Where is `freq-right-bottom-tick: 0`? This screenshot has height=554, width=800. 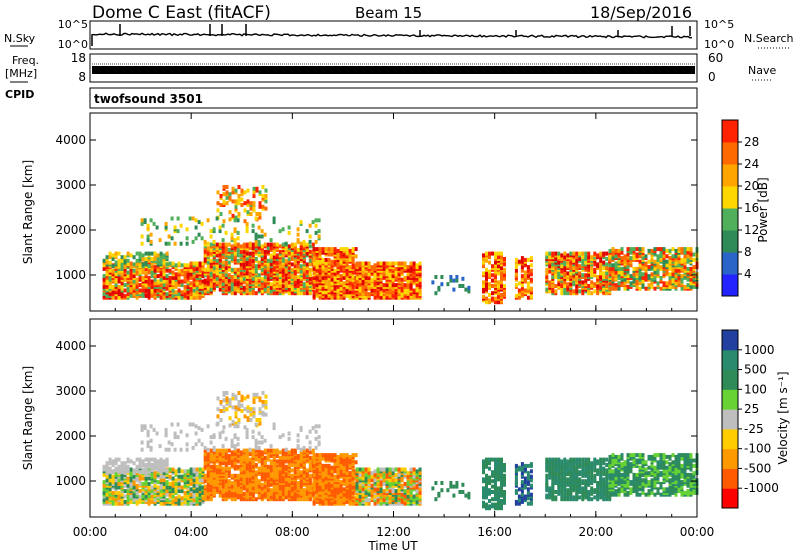
freq-right-bottom-tick: 0 is located at coordinates (712, 77).